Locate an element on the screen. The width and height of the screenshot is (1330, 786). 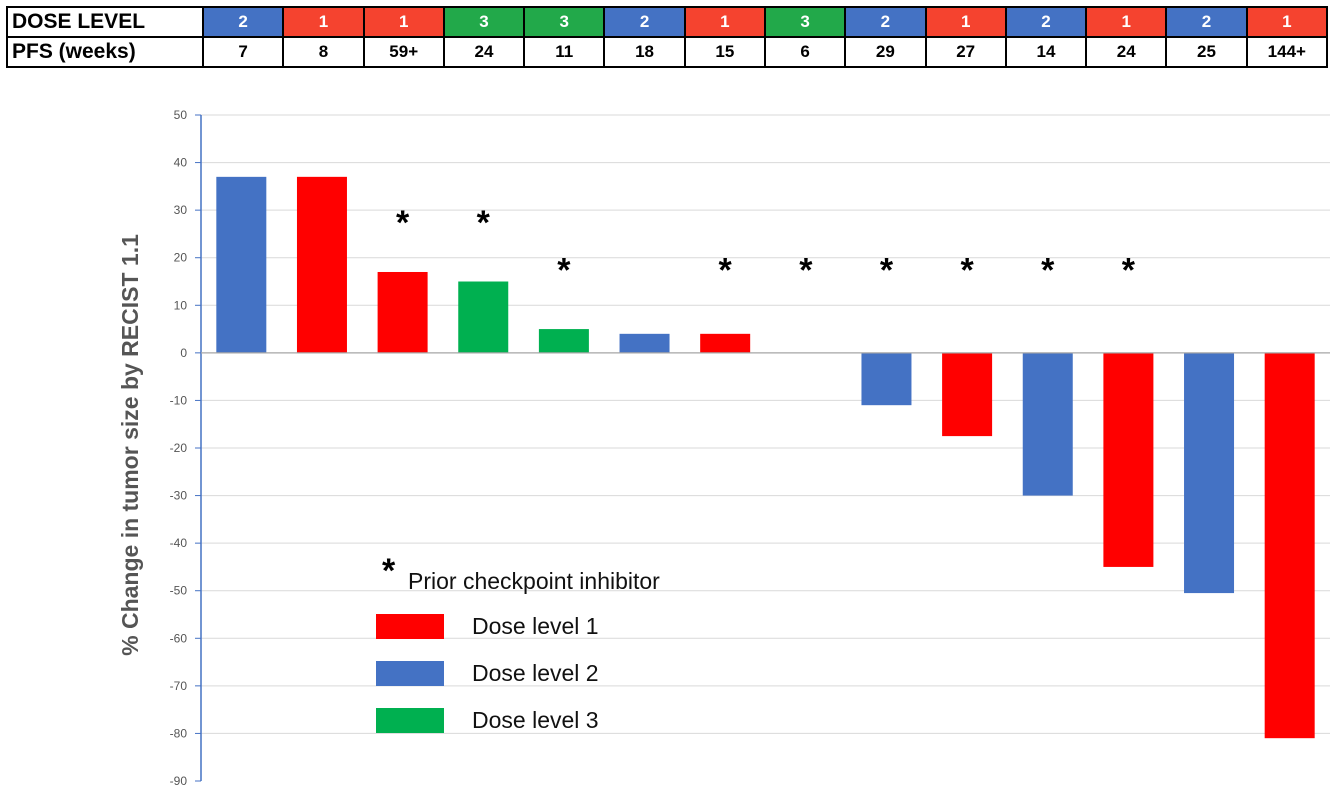
dose-level-header: DOSE LEVEL is located at coordinates (105, 22).